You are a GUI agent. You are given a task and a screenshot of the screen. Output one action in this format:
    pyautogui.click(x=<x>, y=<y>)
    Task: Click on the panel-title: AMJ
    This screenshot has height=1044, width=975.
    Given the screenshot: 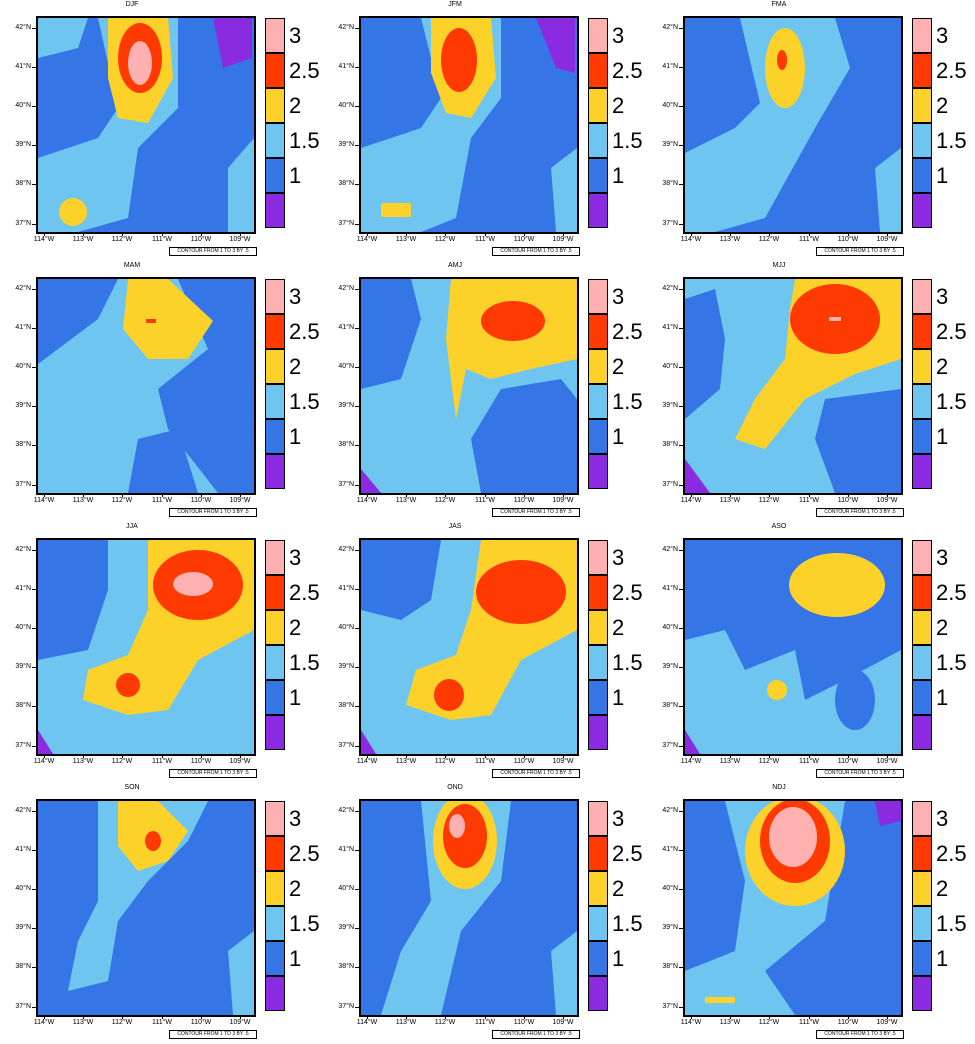 What is the action you would take?
    pyautogui.click(x=455, y=265)
    